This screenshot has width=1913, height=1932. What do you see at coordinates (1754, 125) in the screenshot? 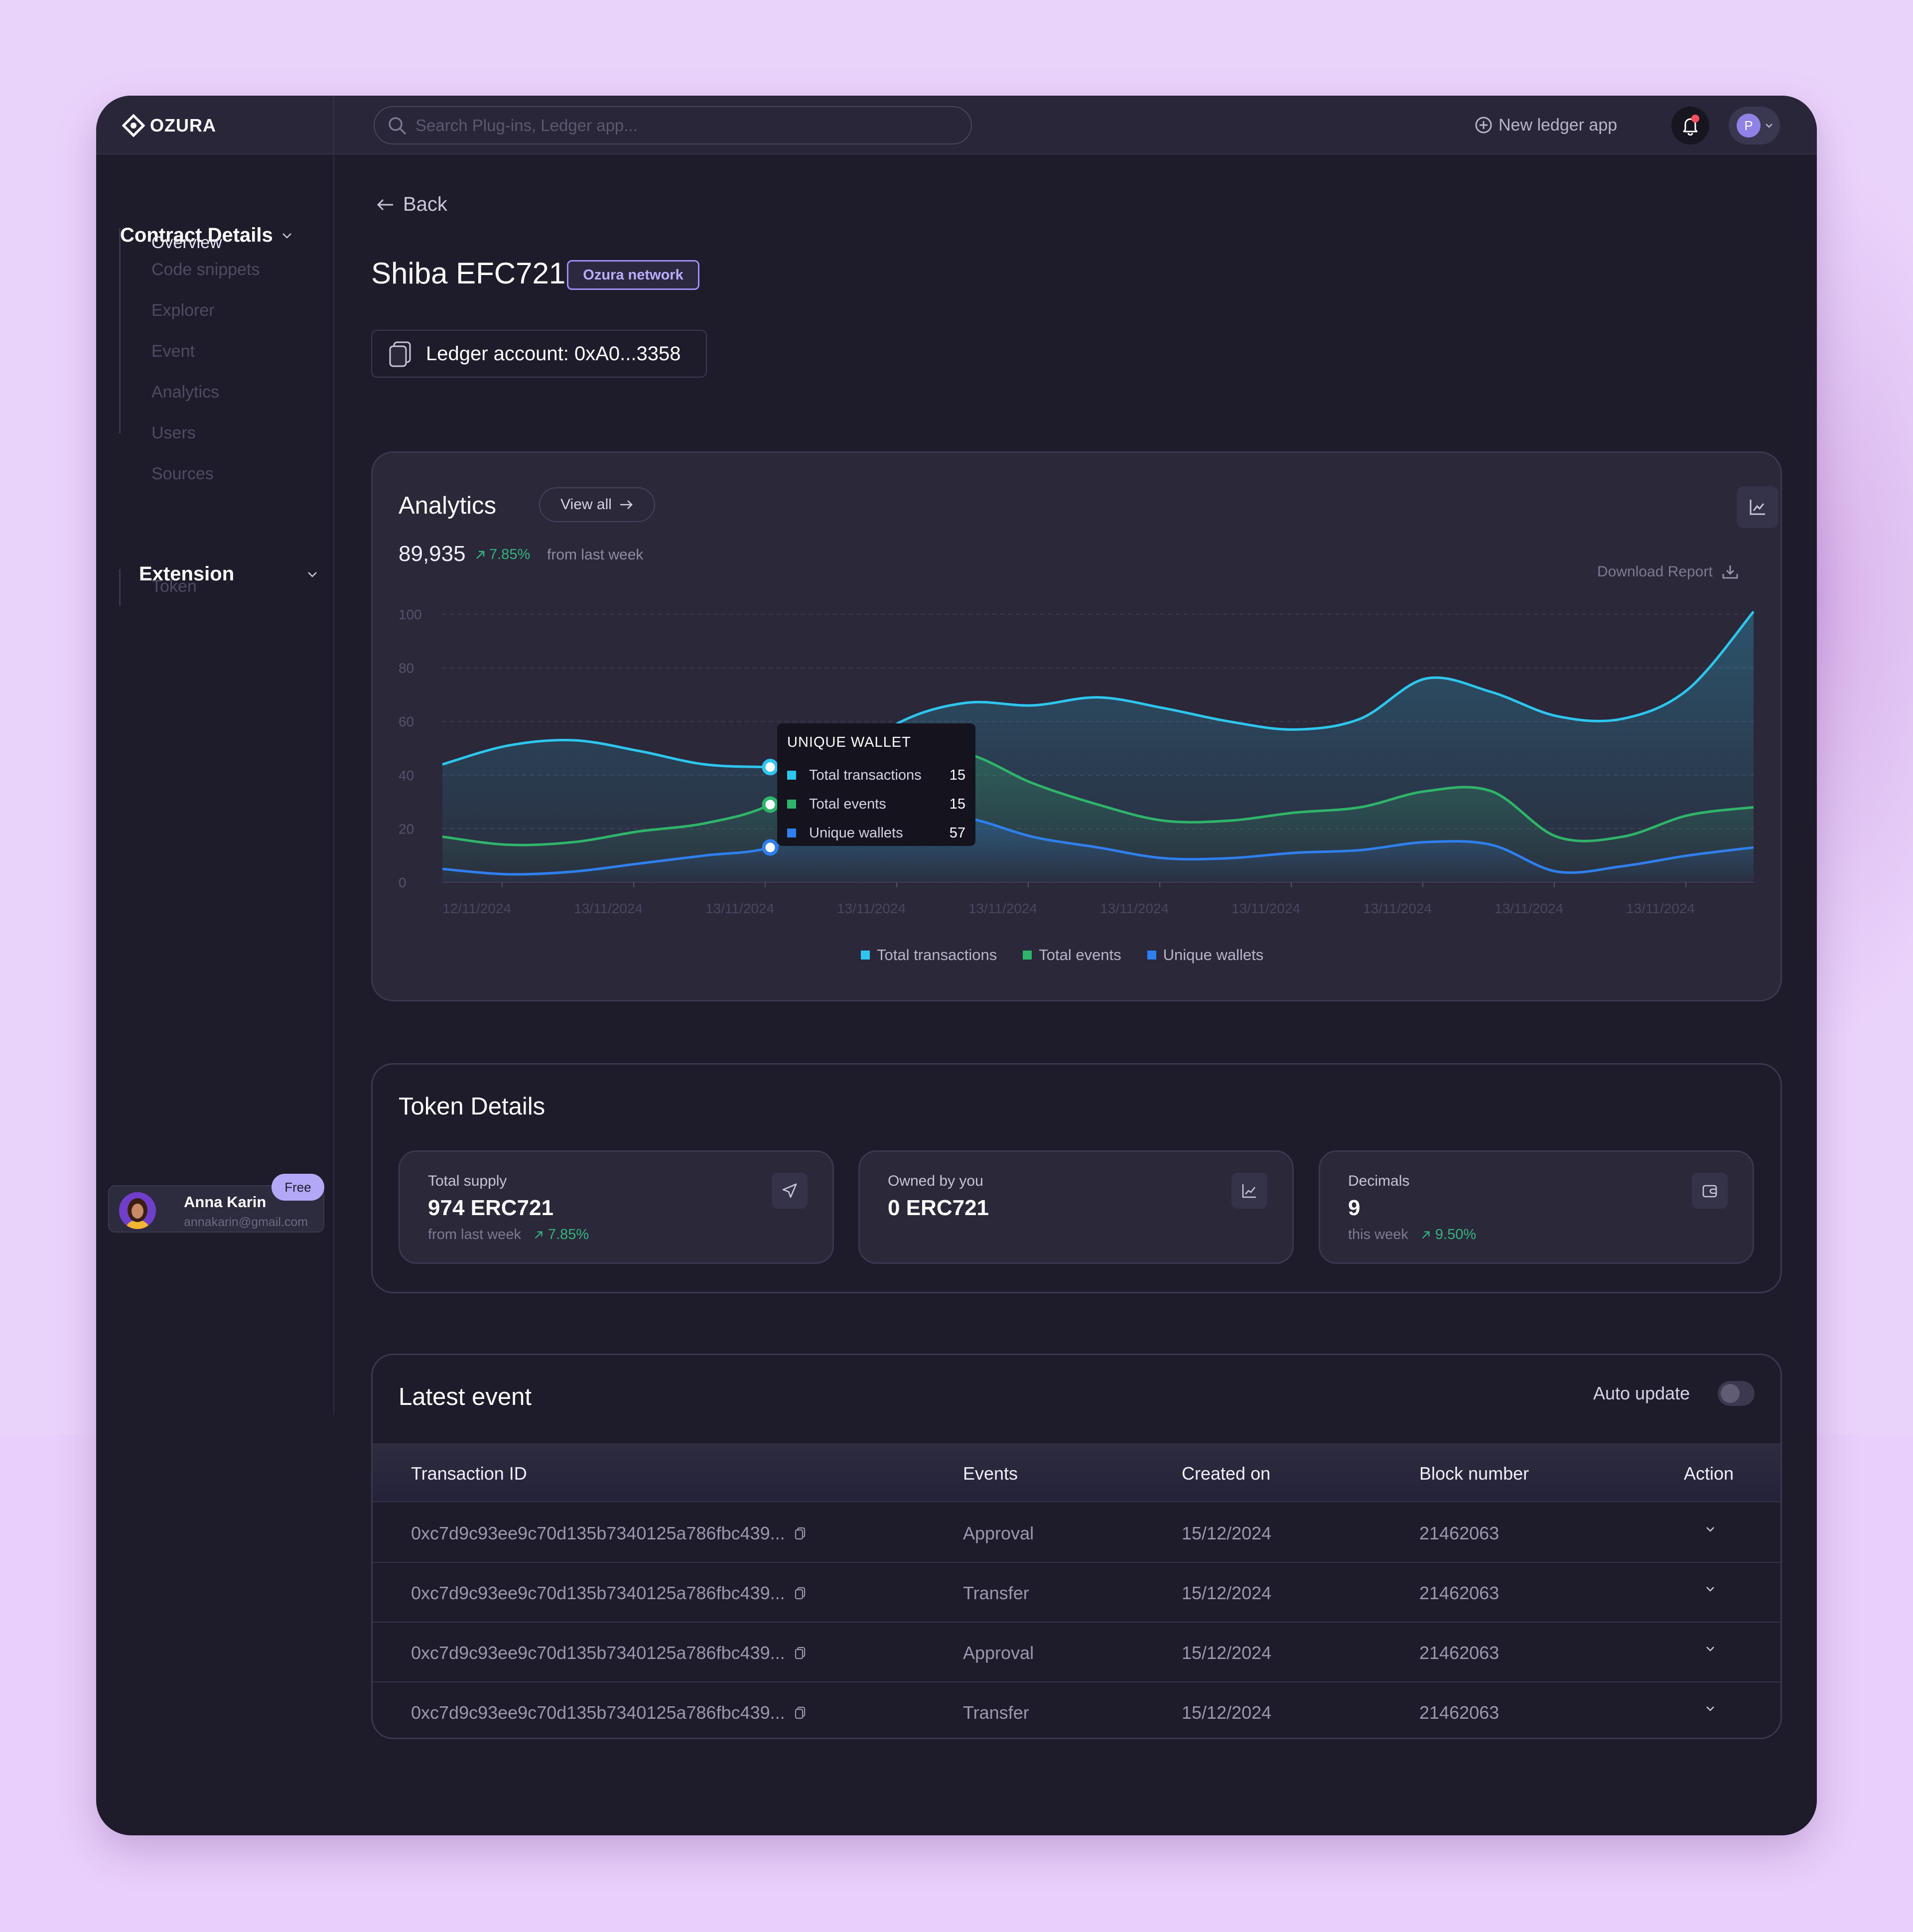
I see `profile-menu: P` at bounding box center [1754, 125].